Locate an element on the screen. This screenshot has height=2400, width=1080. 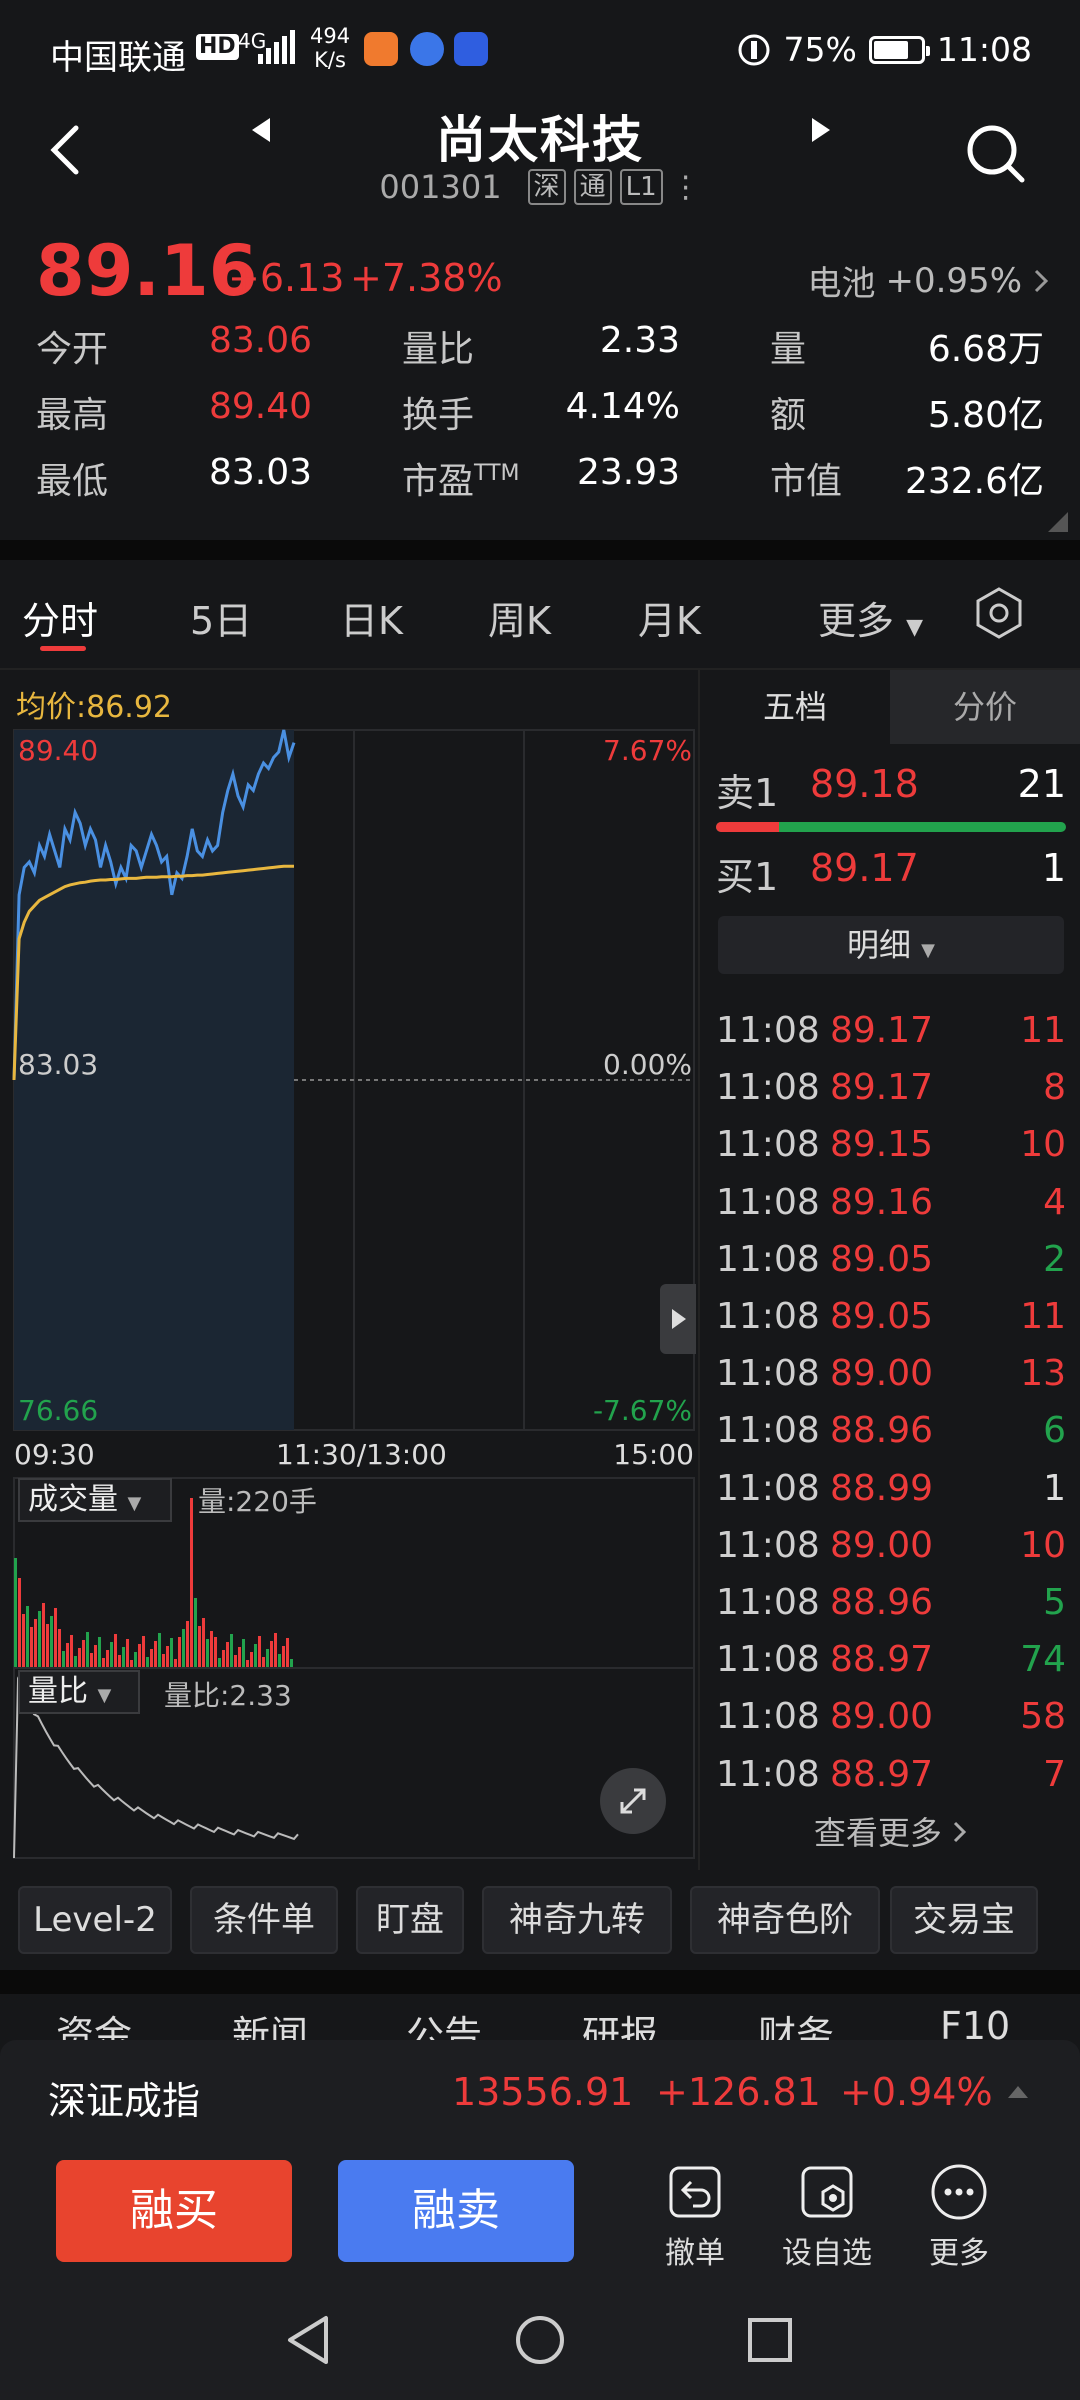
tab-intraday: 分时 is located at coordinates (60, 621).